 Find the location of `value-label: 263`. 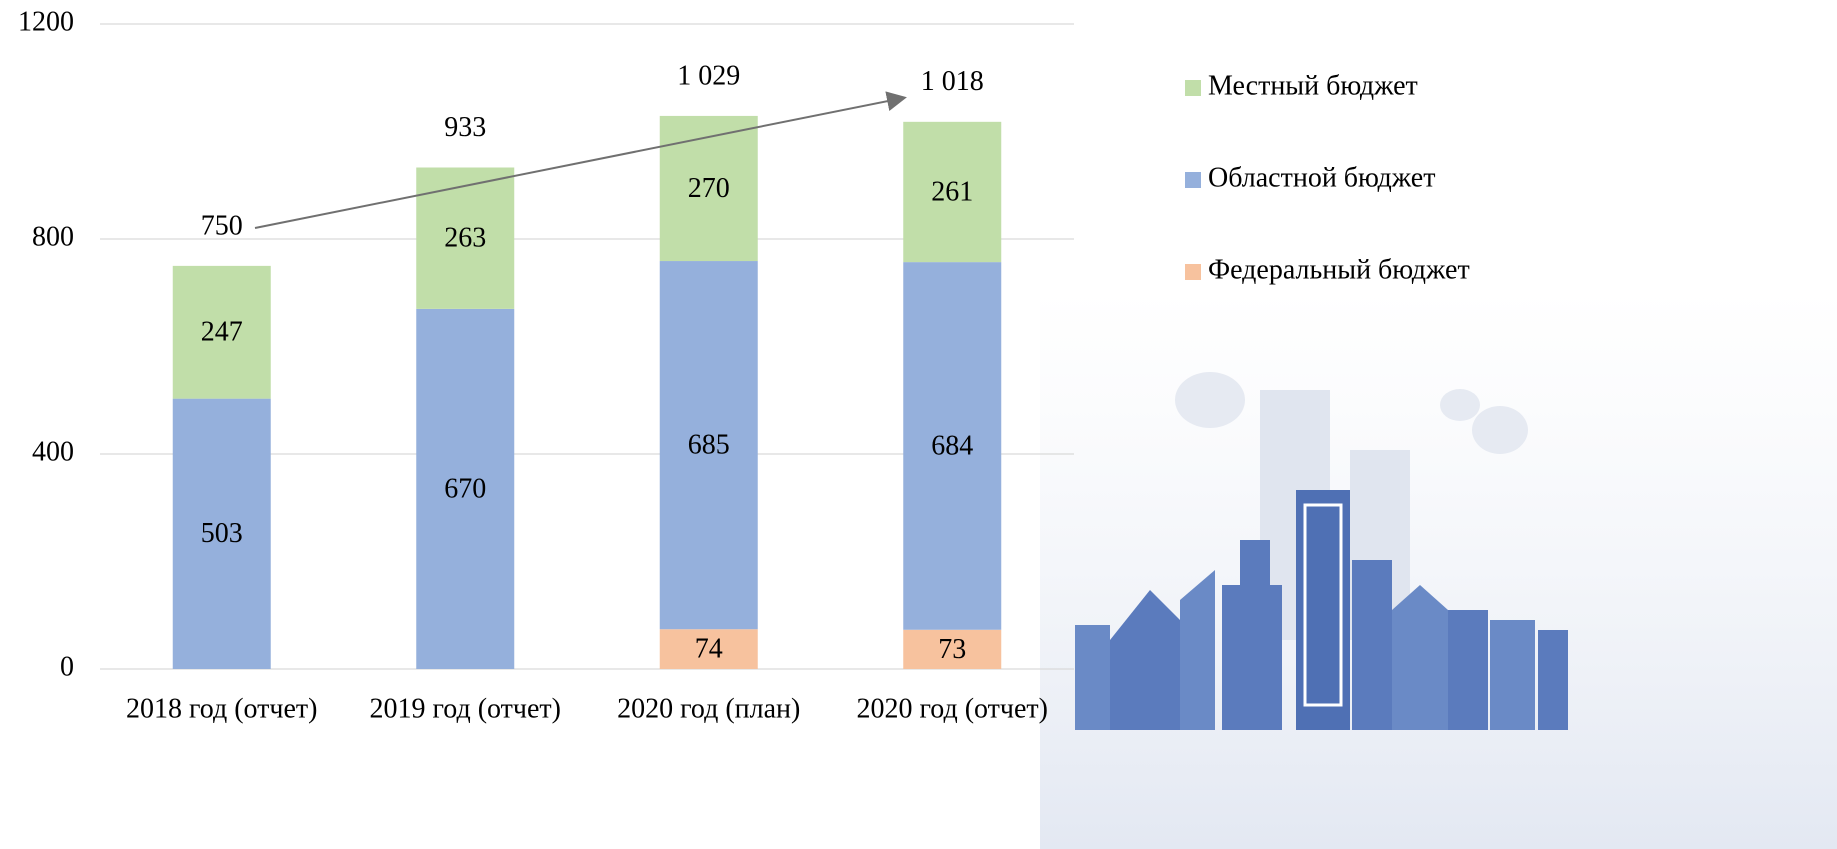

value-label: 263 is located at coordinates (465, 238).